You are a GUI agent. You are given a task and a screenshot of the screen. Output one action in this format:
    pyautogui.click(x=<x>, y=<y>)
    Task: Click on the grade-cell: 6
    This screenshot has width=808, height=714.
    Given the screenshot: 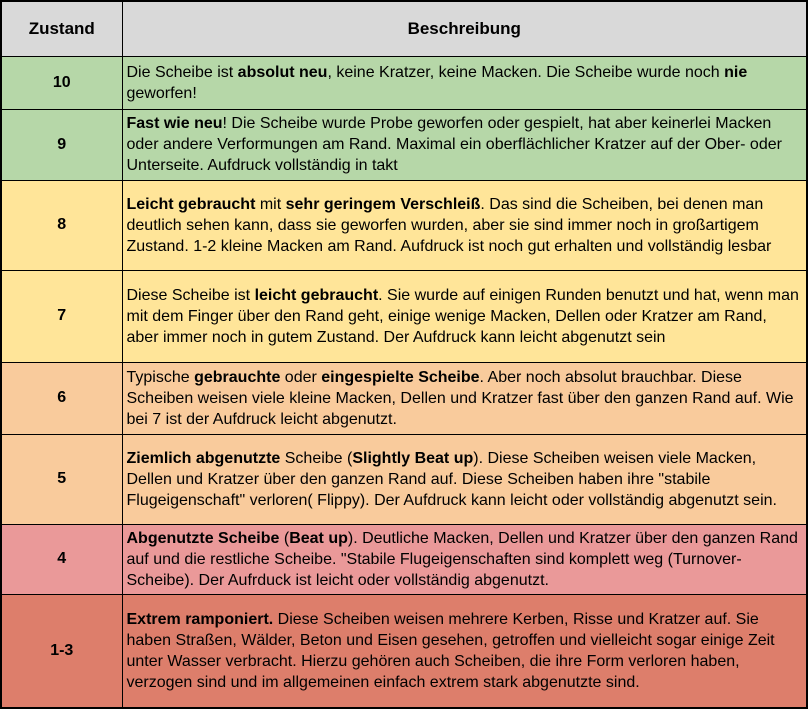 What is the action you would take?
    pyautogui.click(x=61, y=398)
    